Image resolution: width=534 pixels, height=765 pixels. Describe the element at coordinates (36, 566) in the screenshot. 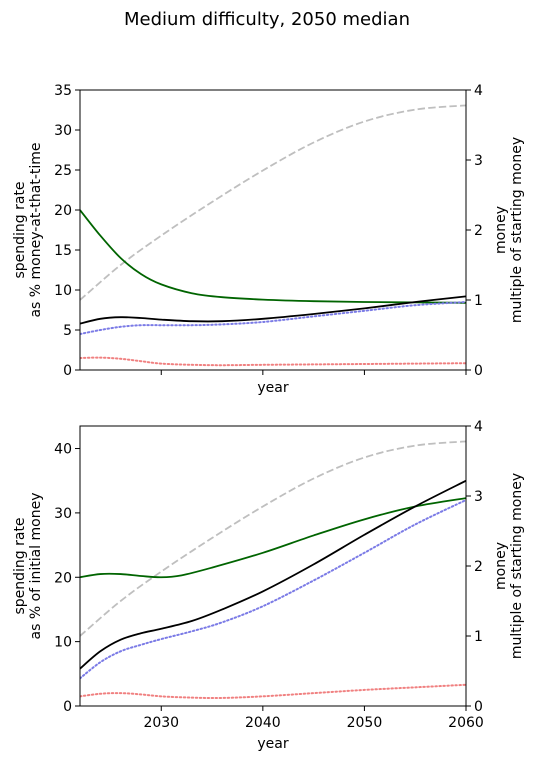

I see `y-axis-label-line: as % of initial money` at that location.